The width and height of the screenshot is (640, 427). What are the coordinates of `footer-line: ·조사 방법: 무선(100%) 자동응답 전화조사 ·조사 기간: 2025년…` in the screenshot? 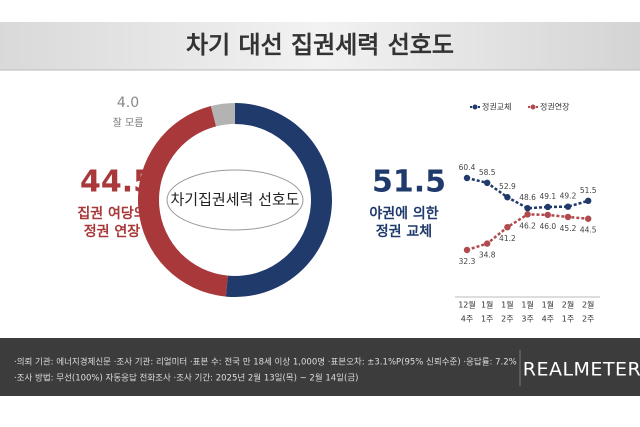 It's located at (186, 378).